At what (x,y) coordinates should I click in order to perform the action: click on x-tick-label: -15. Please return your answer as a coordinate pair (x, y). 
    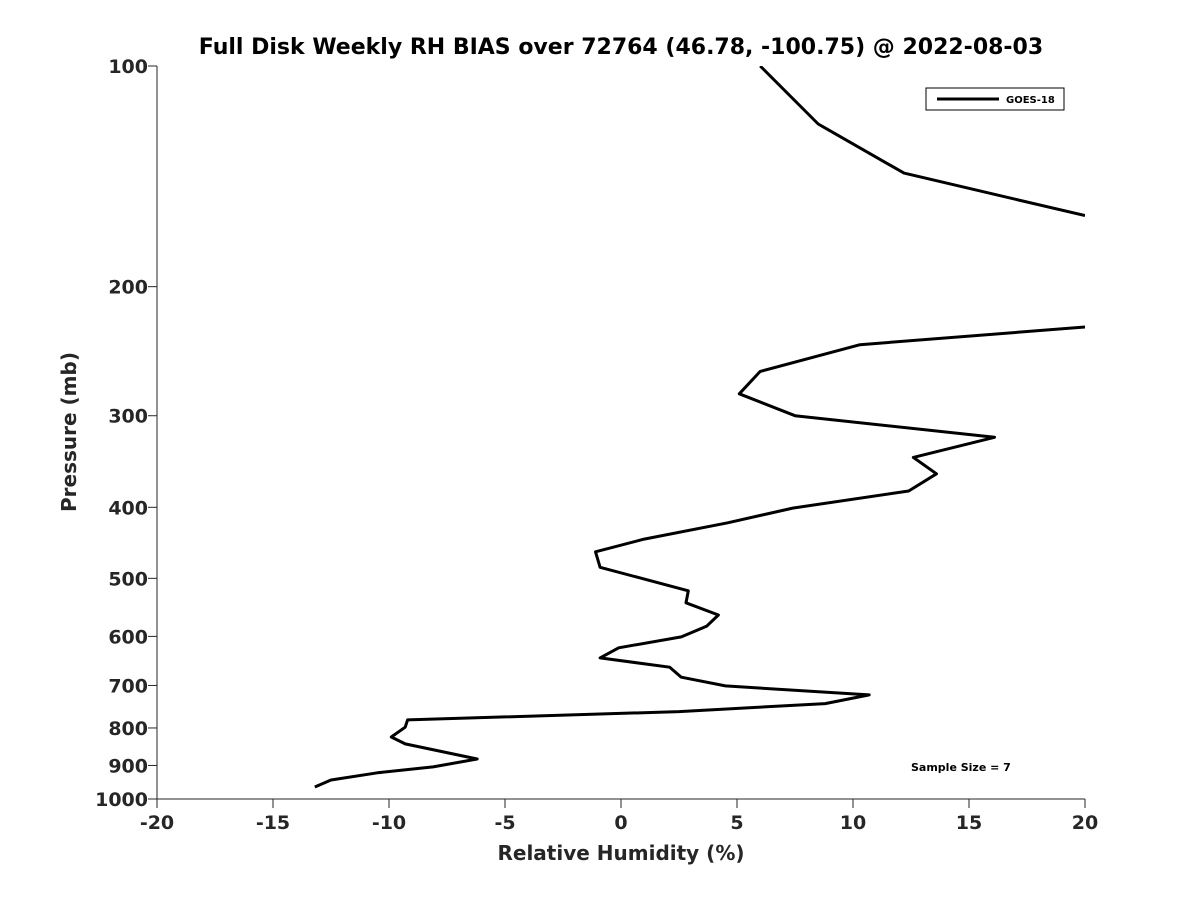
    Looking at the image, I should click on (273, 823).